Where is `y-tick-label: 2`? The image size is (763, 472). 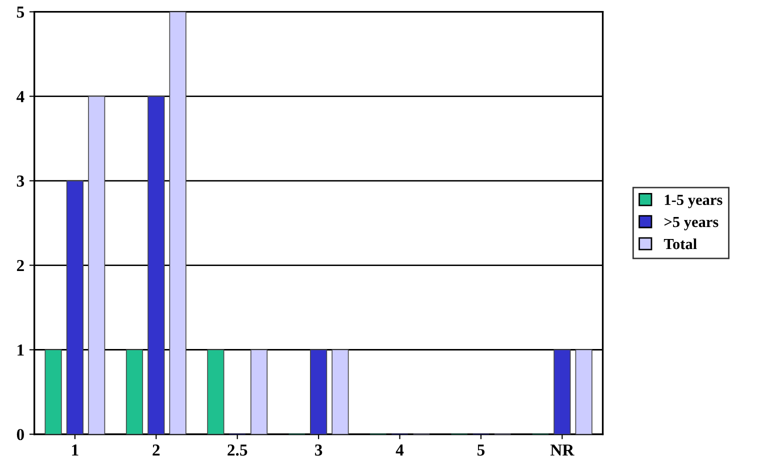 y-tick-label: 2 is located at coordinates (20, 266).